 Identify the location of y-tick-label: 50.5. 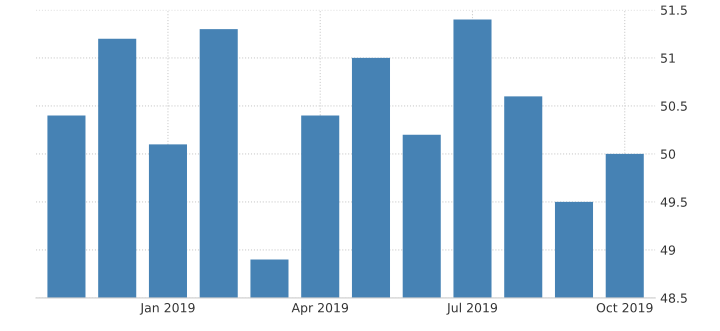
(674, 106).